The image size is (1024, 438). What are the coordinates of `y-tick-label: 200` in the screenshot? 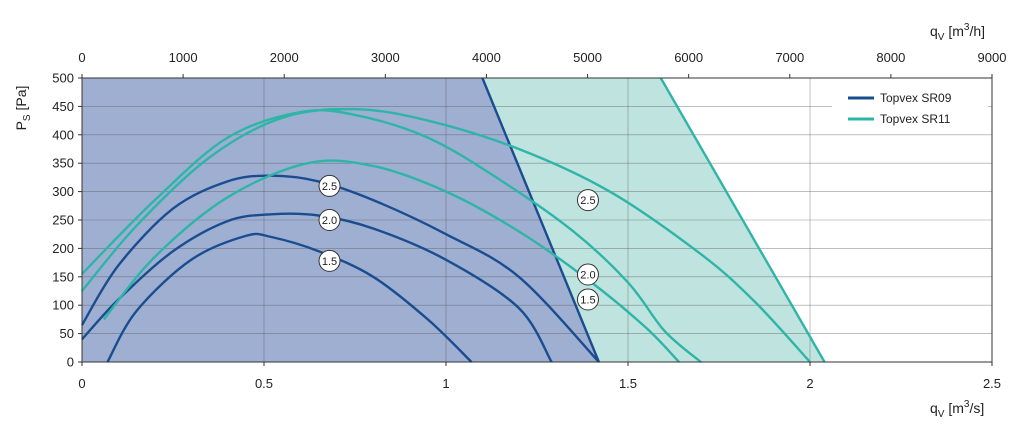 It's located at (63, 248).